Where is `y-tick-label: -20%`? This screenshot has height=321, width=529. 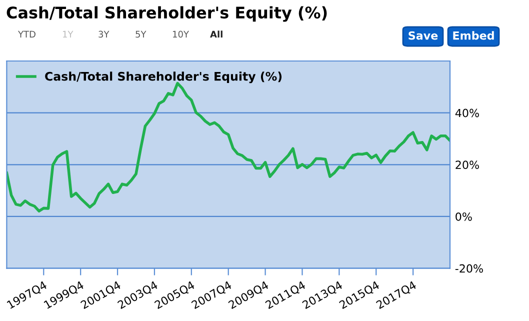
y-tick-label: -20% is located at coordinates (469, 268).